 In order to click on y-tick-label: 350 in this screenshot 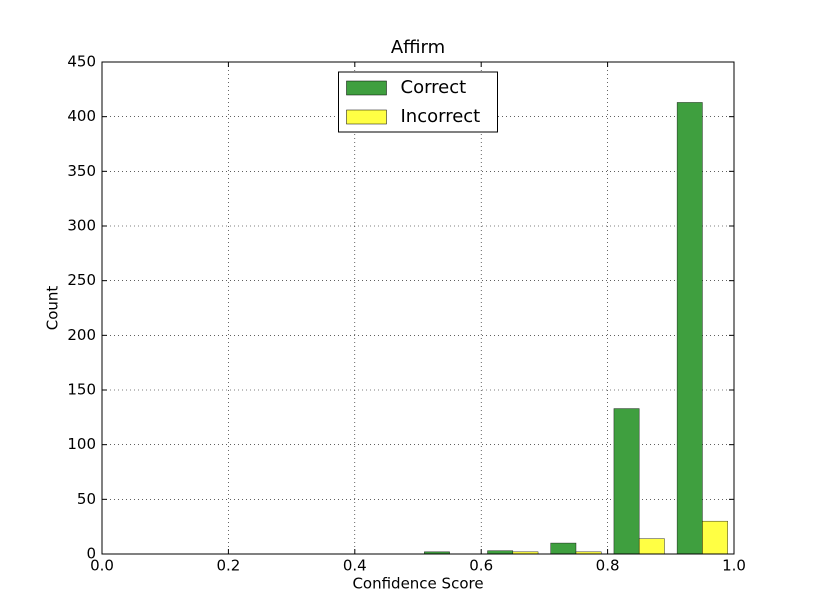, I will do `click(81, 171)`.